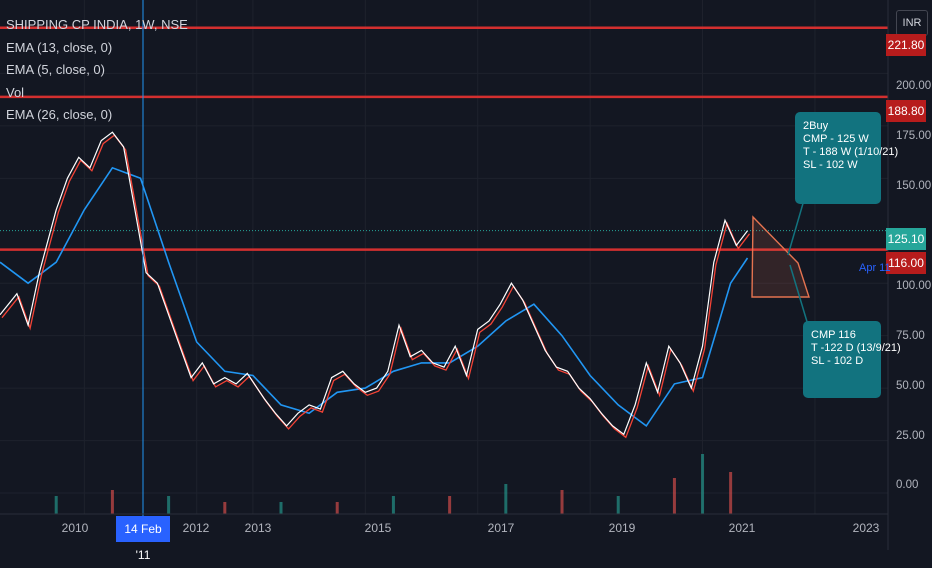  What do you see at coordinates (875, 268) in the screenshot?
I see `marker-label: Apr 11` at bounding box center [875, 268].